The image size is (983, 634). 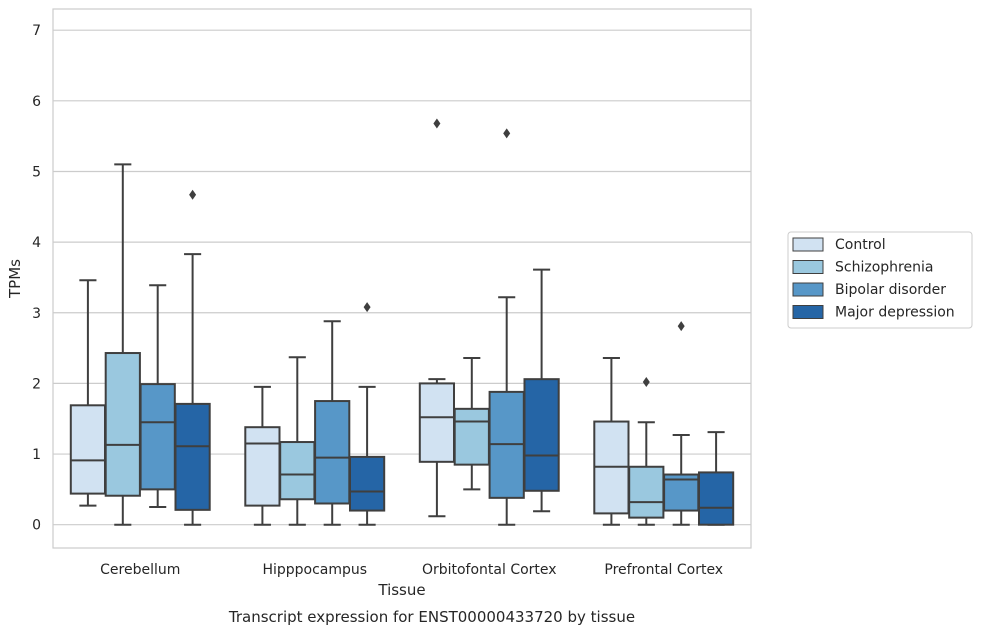 I want to click on legend-label: Control, so click(x=860, y=245).